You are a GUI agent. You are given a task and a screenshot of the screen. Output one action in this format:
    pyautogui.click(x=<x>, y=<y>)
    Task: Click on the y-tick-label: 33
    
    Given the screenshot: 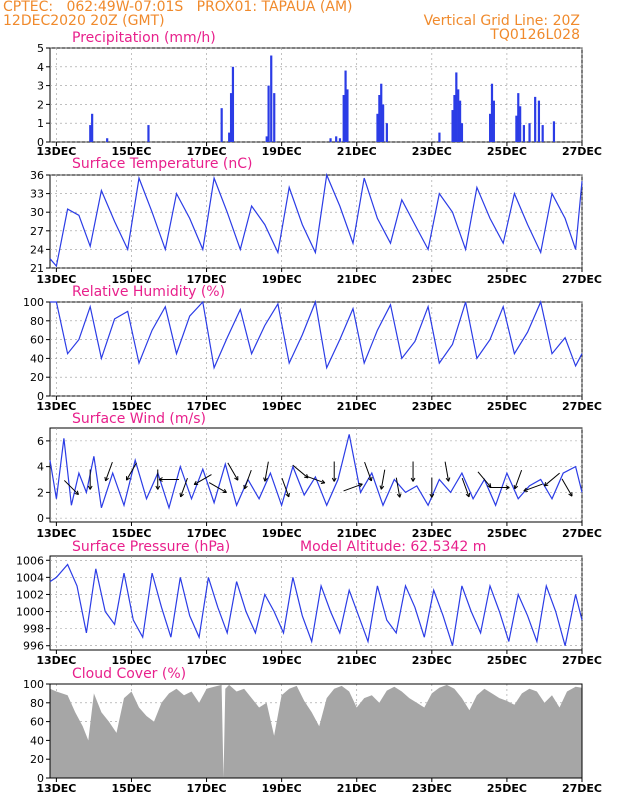 What is the action you would take?
    pyautogui.click(x=37, y=194)
    